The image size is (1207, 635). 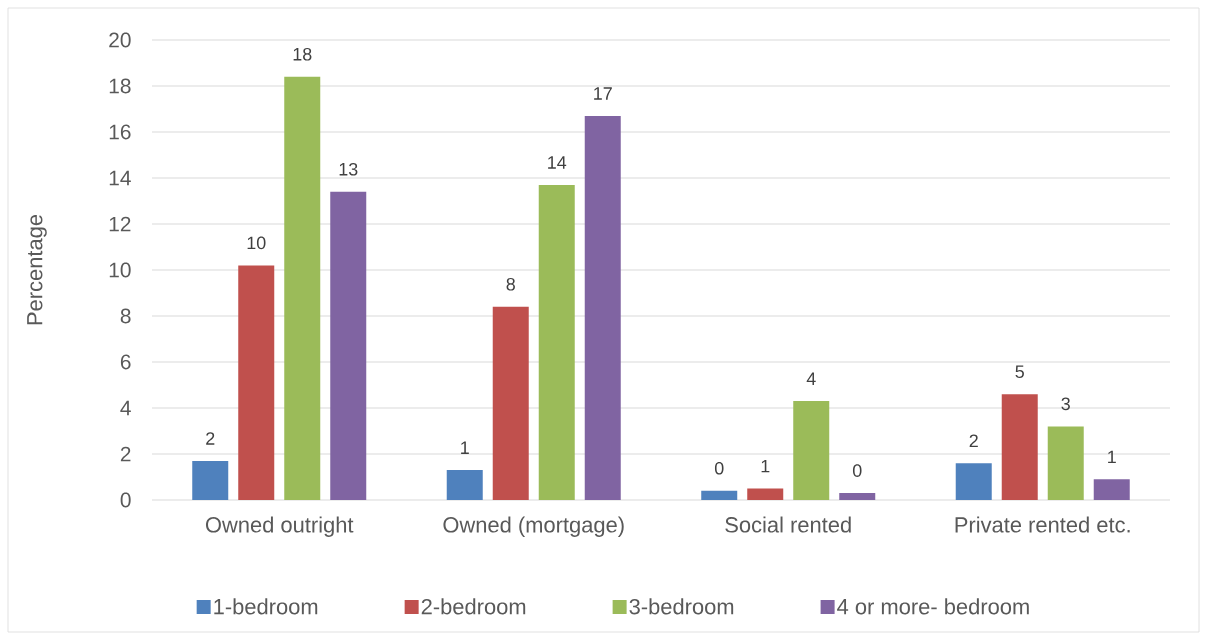 I want to click on y-tick-label: 18, so click(x=120, y=86).